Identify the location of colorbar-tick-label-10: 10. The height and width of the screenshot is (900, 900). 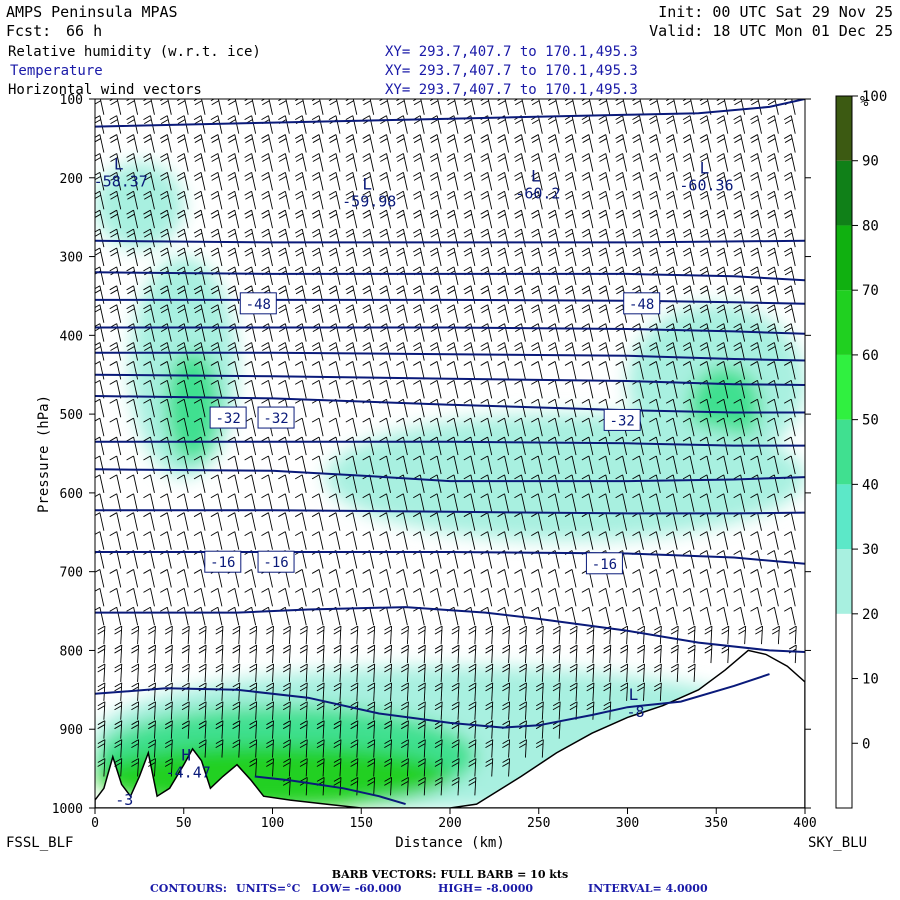
(870, 680).